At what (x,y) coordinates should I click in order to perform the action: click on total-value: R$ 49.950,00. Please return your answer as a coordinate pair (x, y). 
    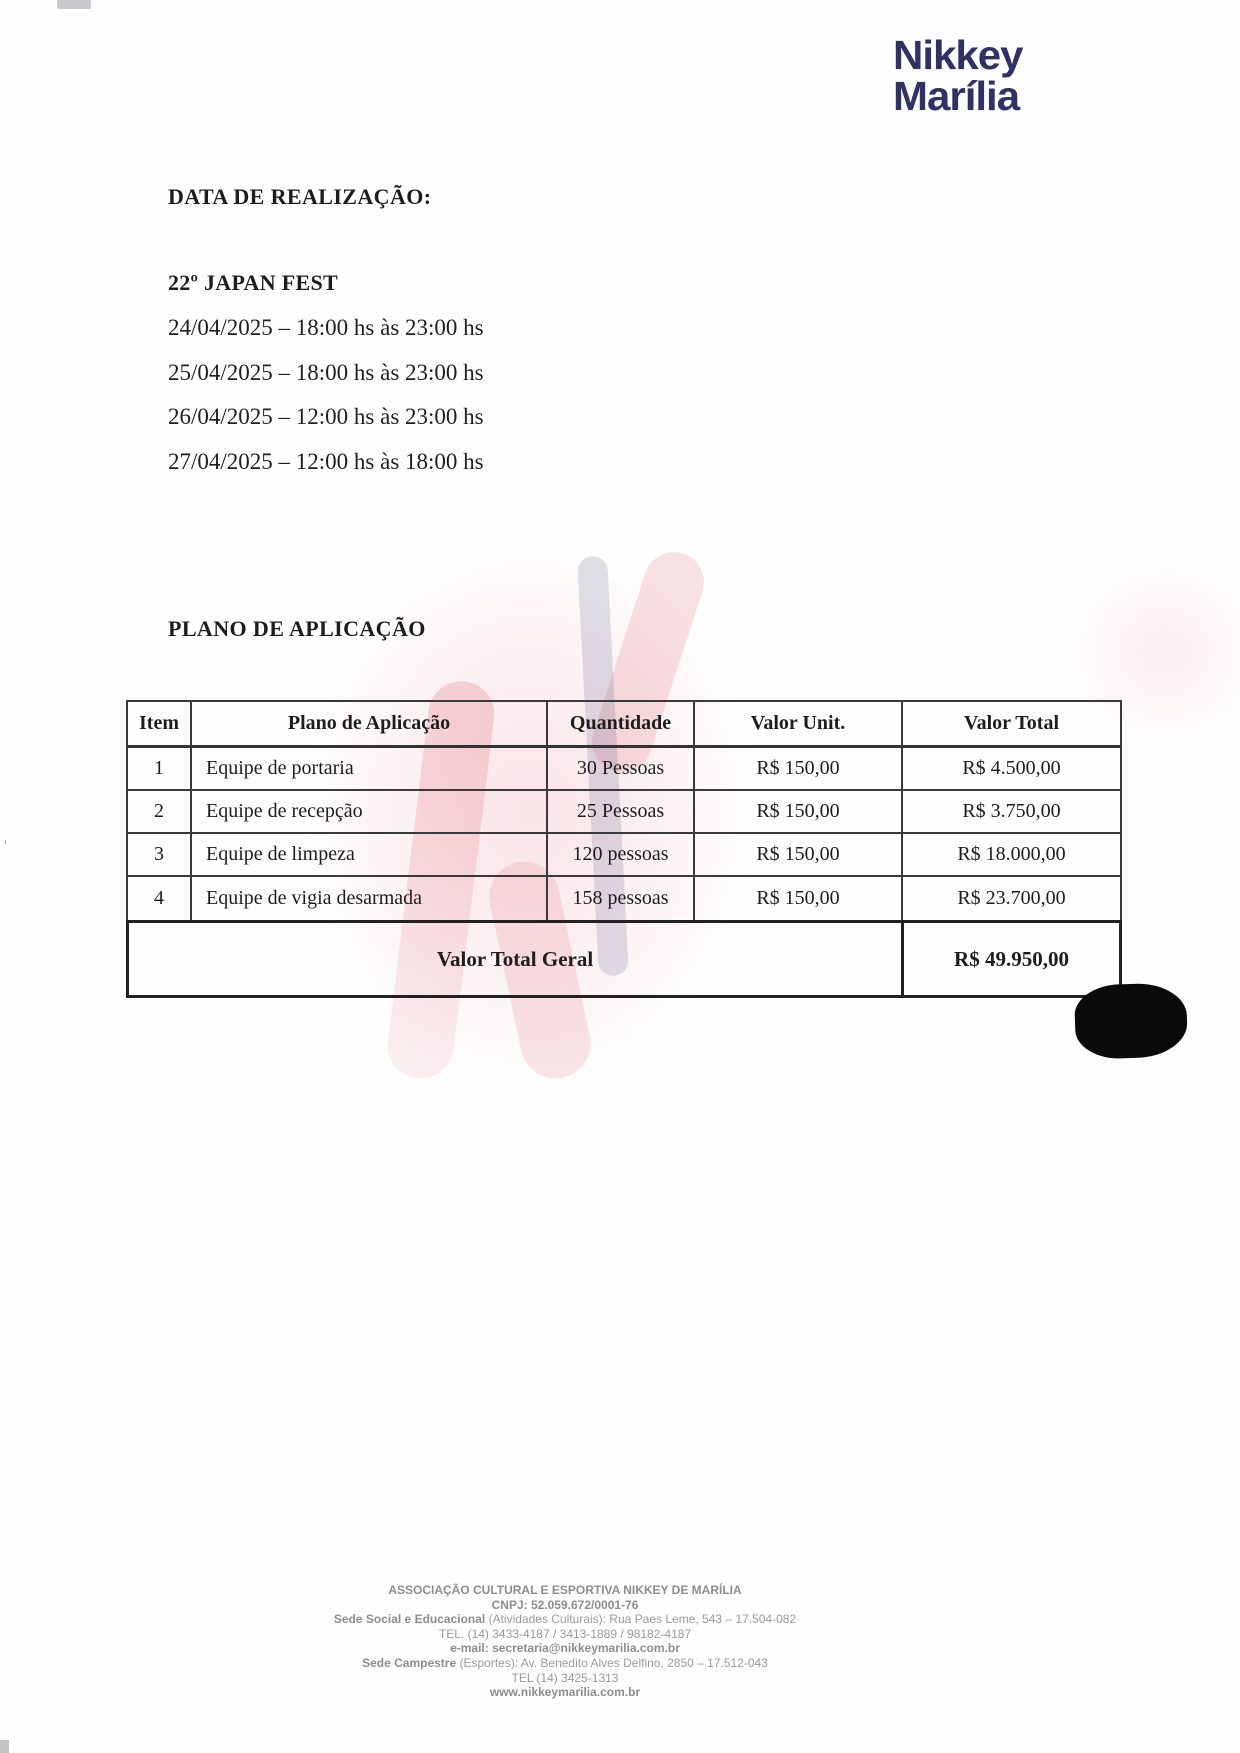
    Looking at the image, I should click on (1011, 958).